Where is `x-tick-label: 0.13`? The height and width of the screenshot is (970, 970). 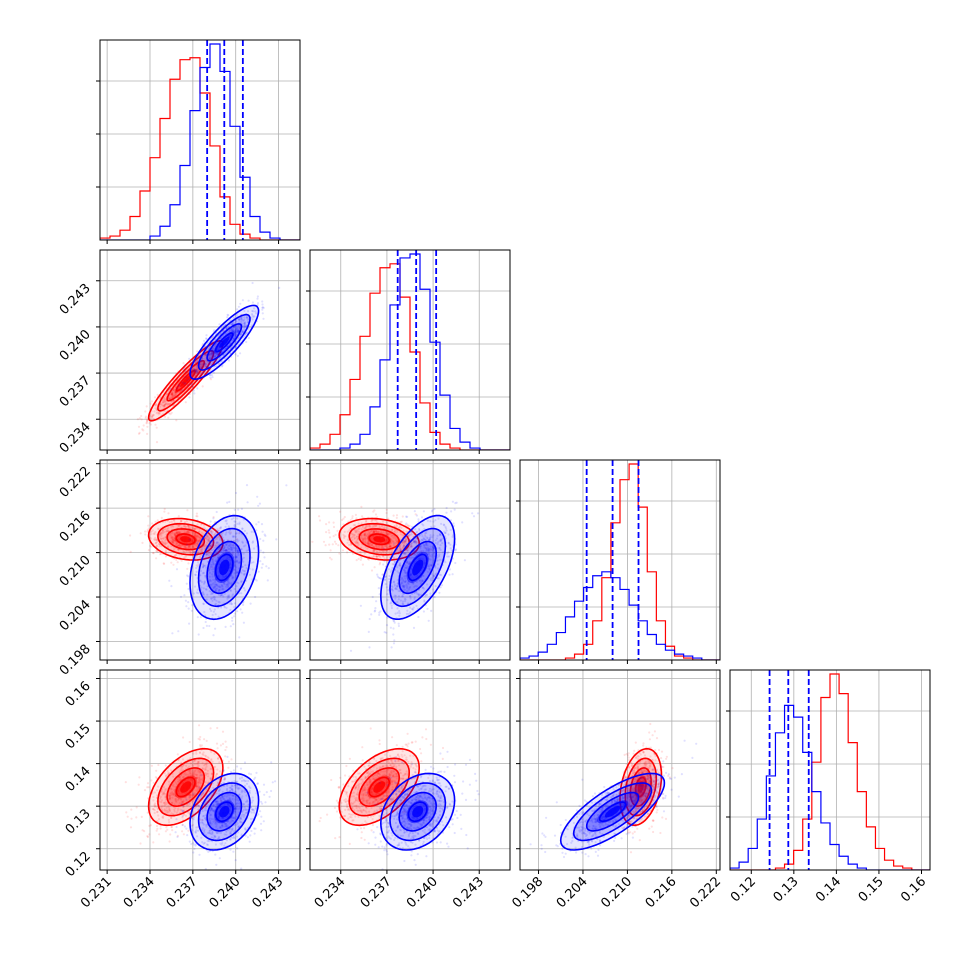 x-tick-label: 0.13 is located at coordinates (786, 889).